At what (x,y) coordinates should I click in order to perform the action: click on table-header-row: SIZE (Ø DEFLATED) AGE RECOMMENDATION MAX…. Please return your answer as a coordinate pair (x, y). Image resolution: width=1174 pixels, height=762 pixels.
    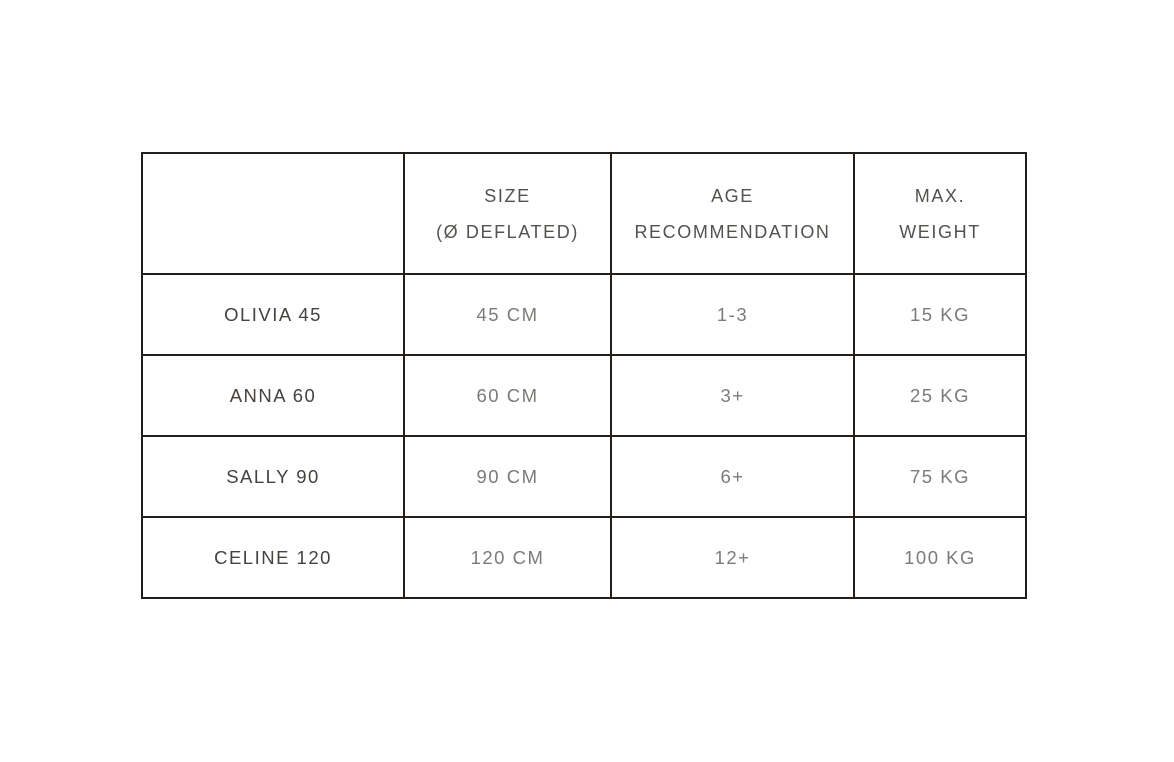
    Looking at the image, I should click on (584, 213).